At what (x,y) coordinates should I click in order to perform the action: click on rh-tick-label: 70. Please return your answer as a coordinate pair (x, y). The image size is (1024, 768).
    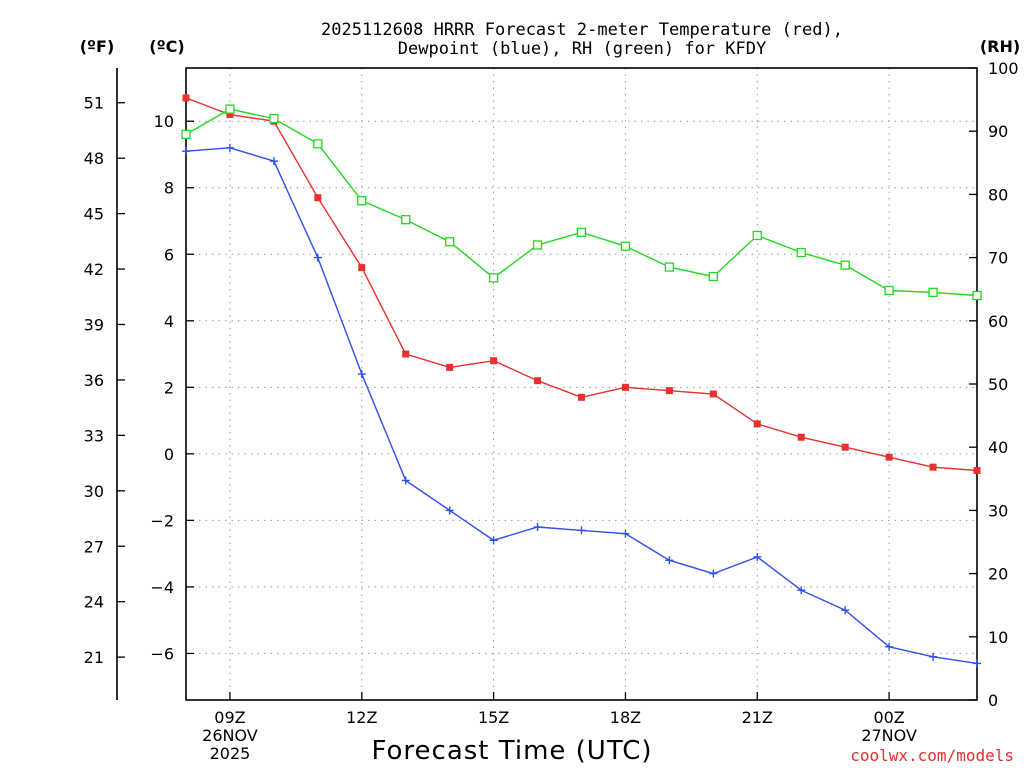
    Looking at the image, I should click on (998, 258).